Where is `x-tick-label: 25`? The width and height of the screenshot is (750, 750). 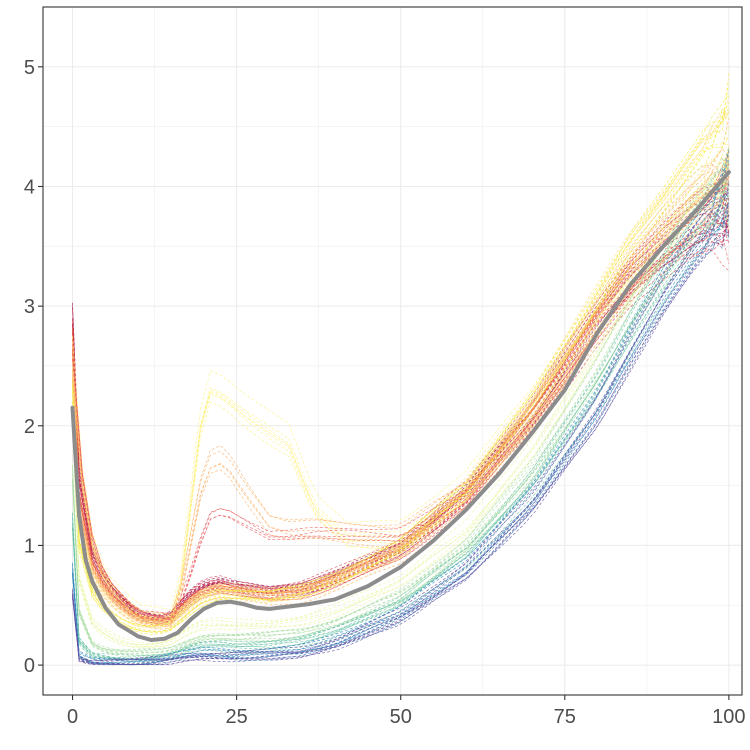 x-tick-label: 25 is located at coordinates (236, 717).